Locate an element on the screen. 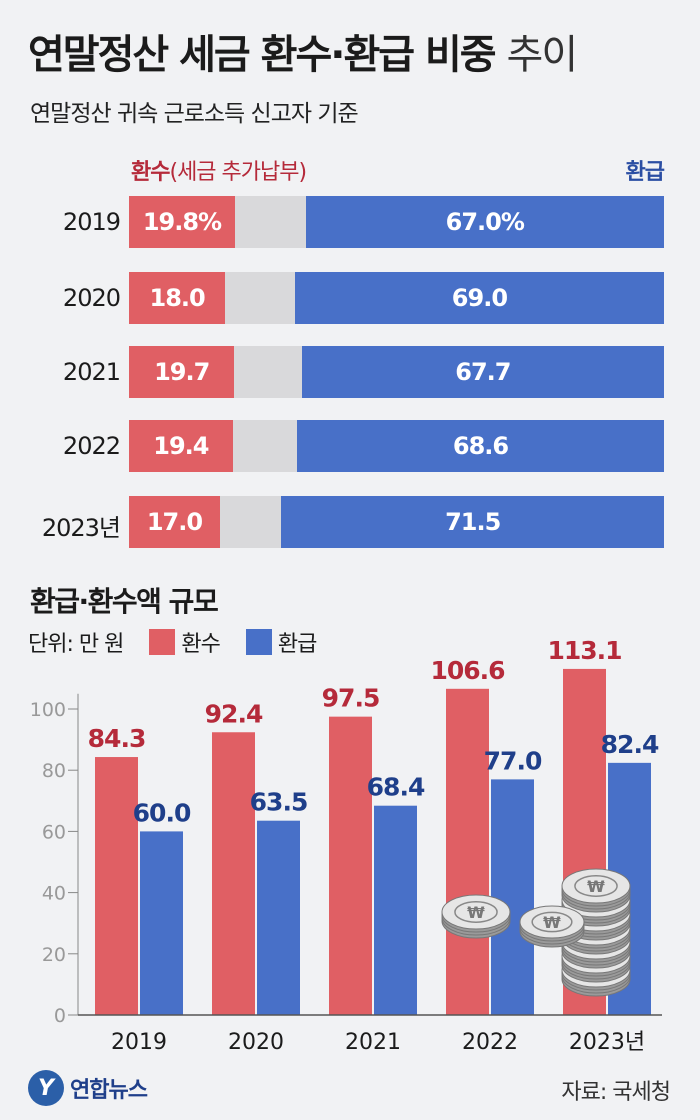 The height and width of the screenshot is (1120, 700). y-tick-label: 20 is located at coordinates (54, 955).